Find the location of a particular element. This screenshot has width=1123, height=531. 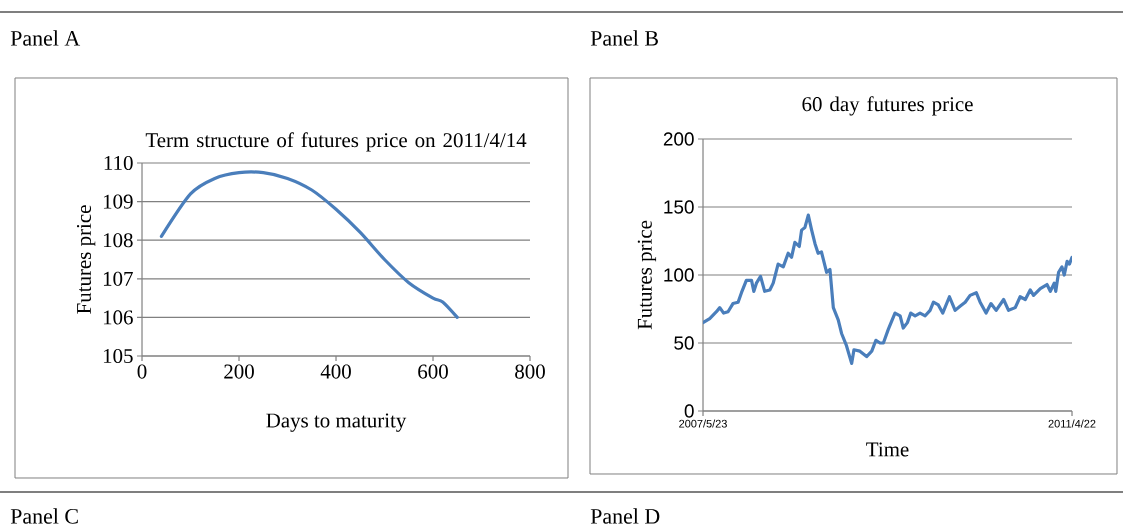

y-tick-label: 106 is located at coordinates (118, 317).